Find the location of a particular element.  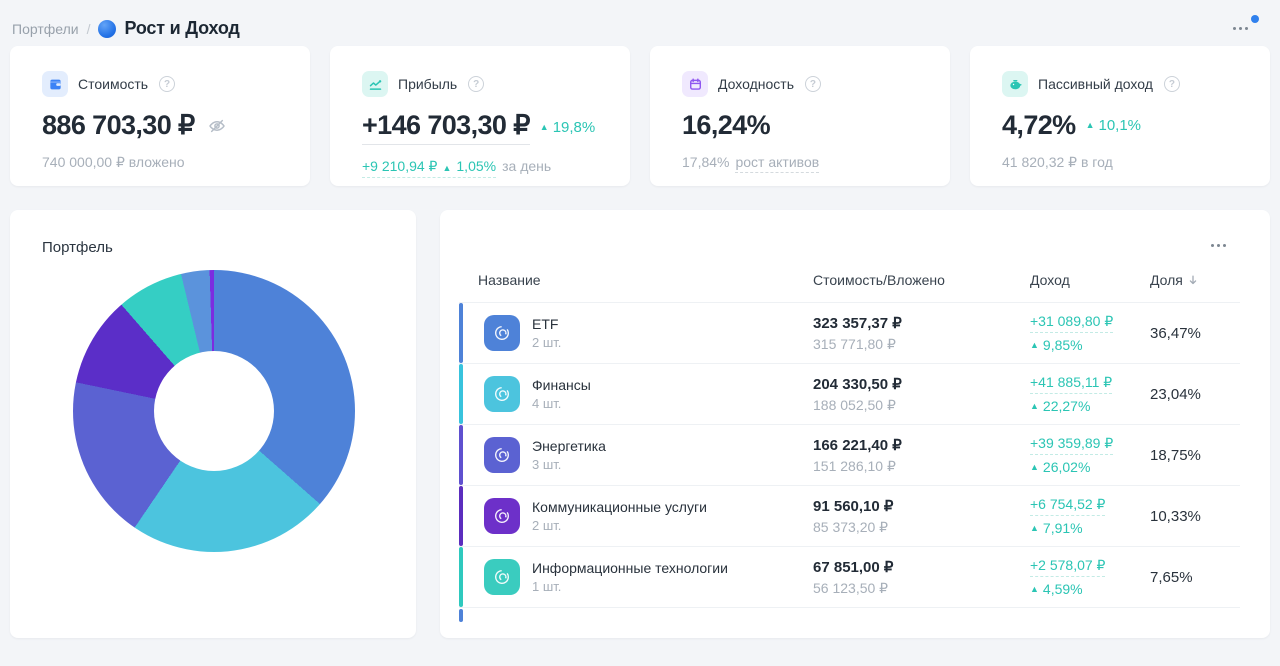

stat-label: Доходность is located at coordinates (756, 84).